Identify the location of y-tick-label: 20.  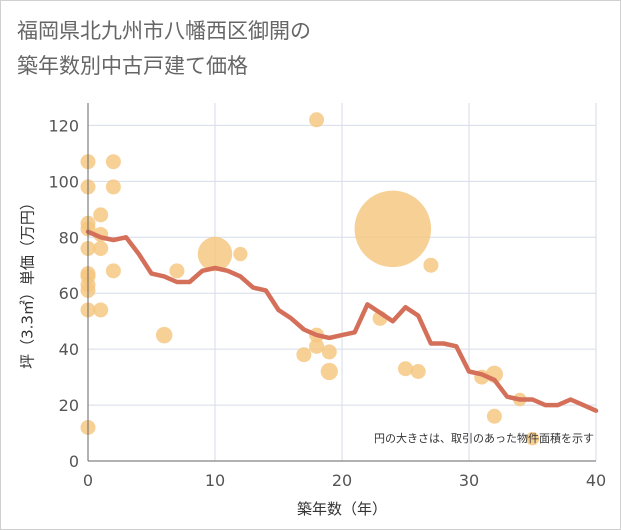
(69, 405).